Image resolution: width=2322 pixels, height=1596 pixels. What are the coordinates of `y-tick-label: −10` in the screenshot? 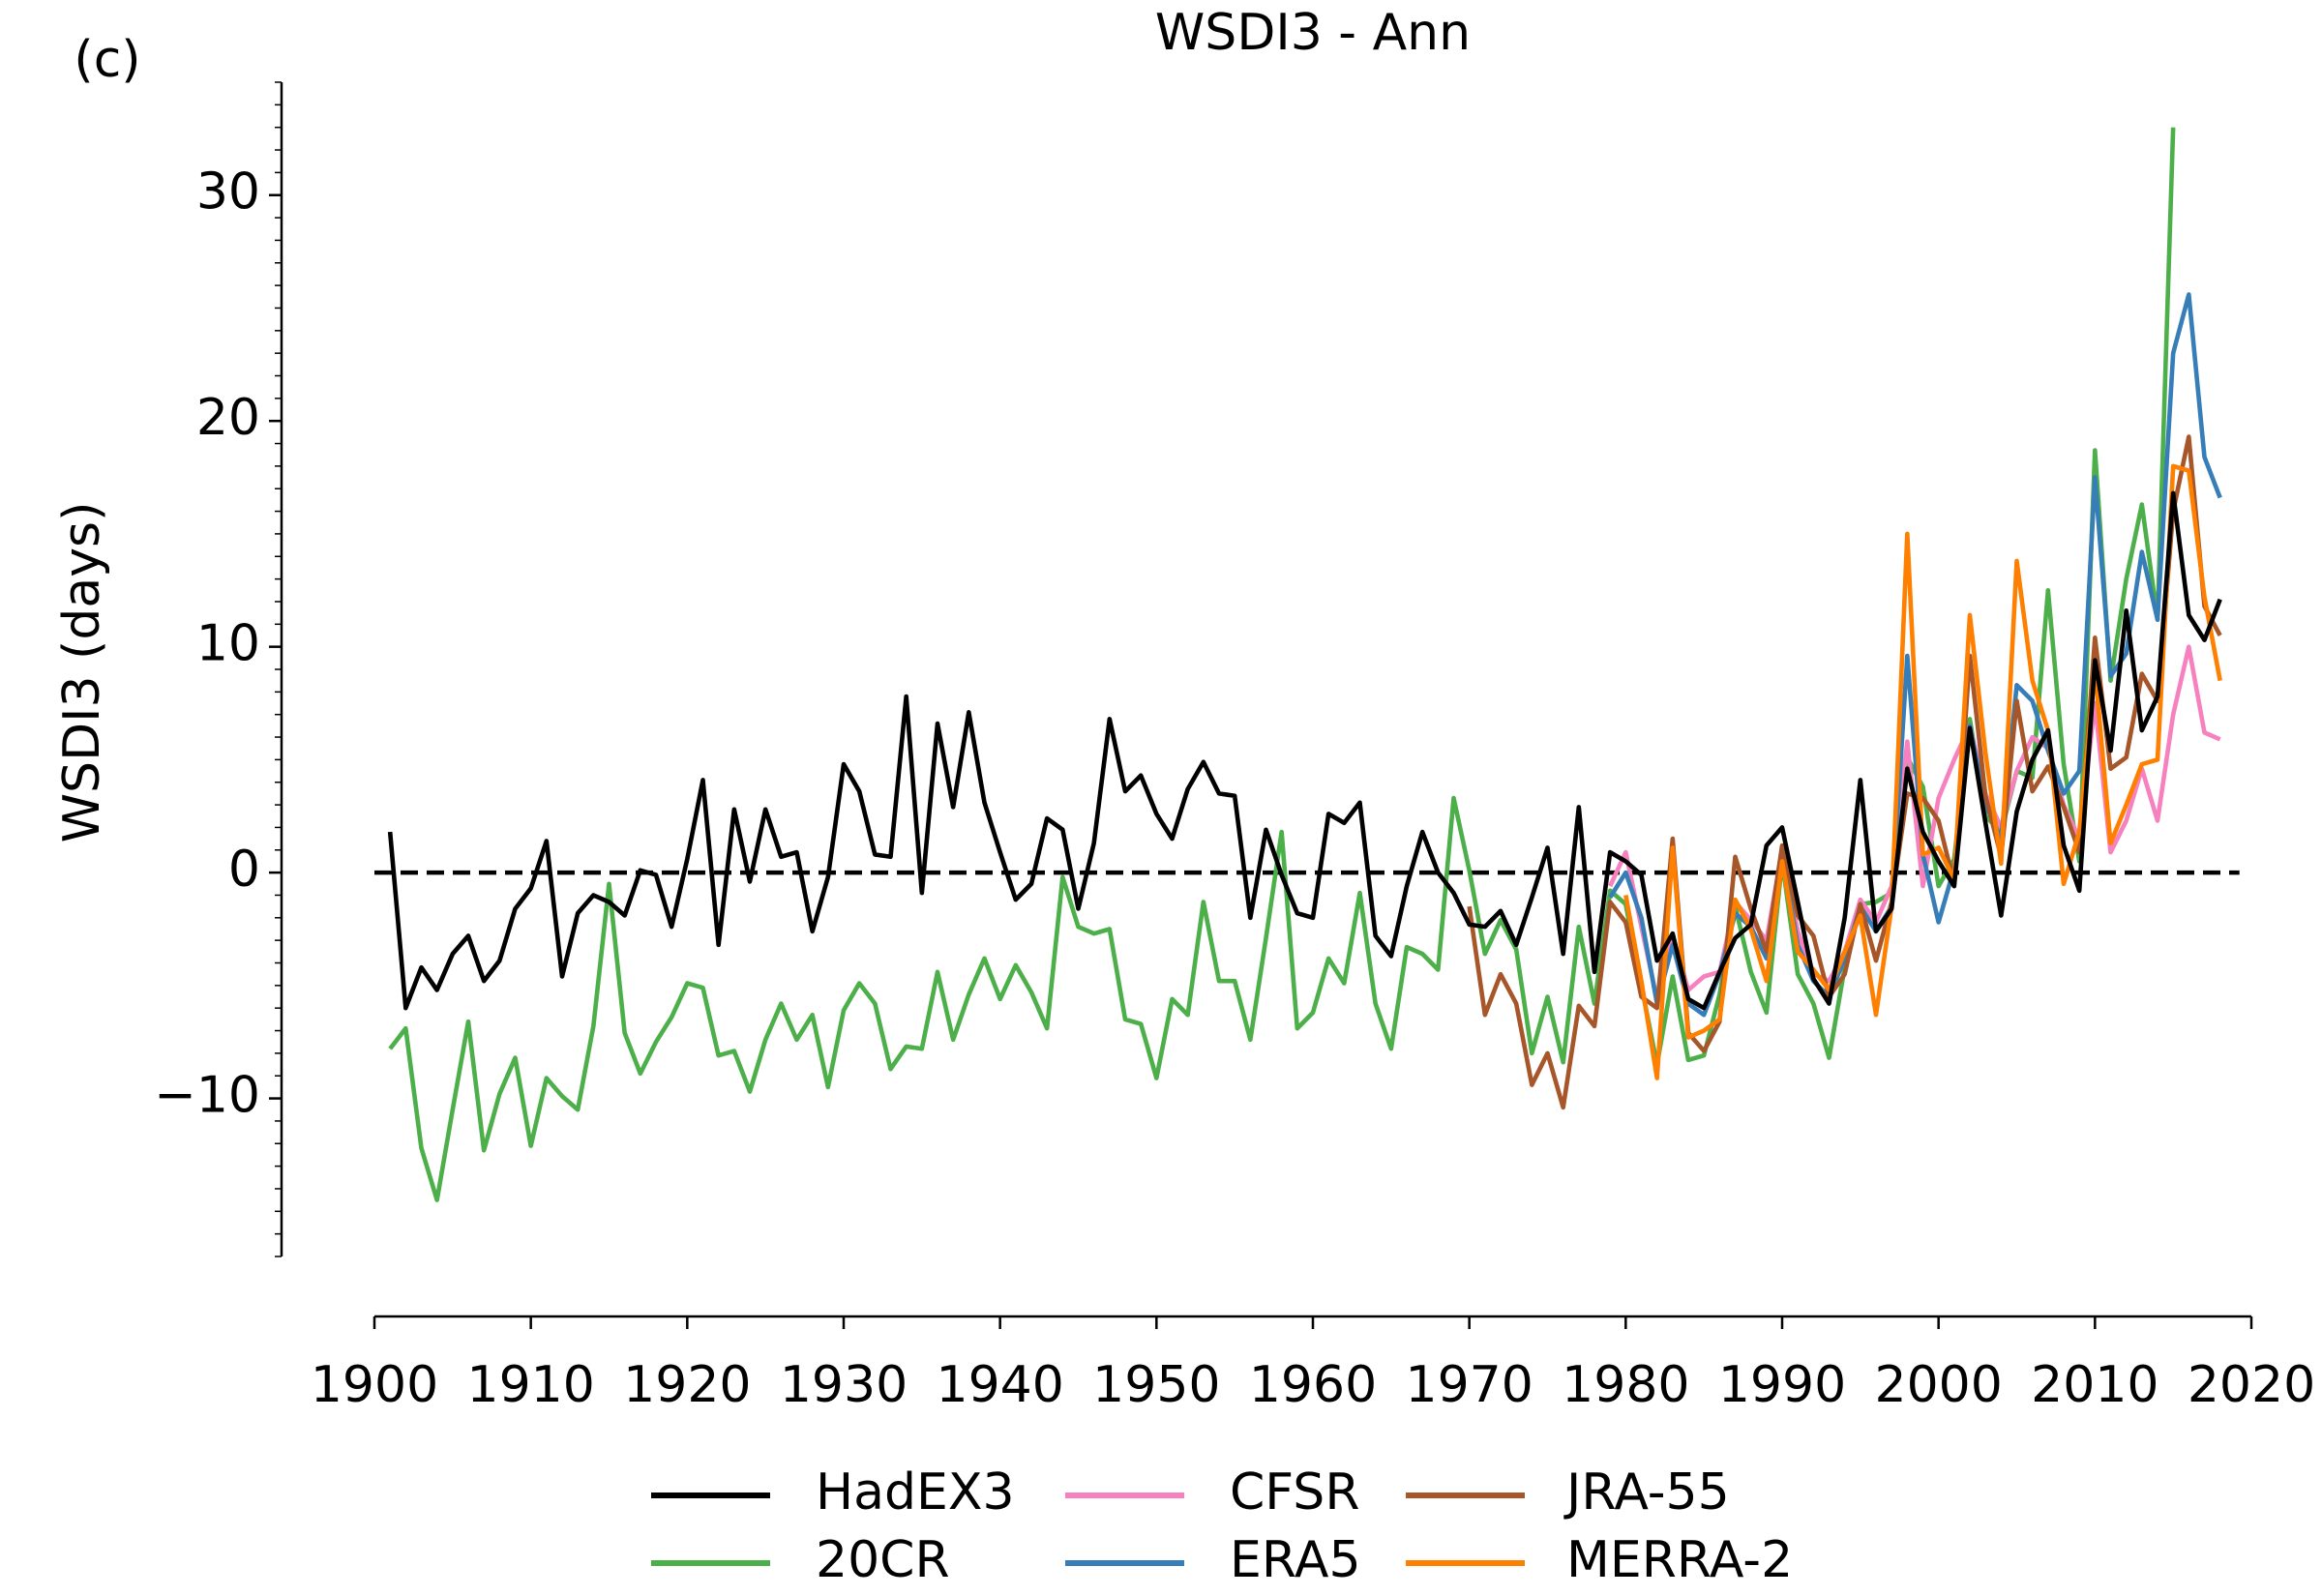 It's located at (207, 1096).